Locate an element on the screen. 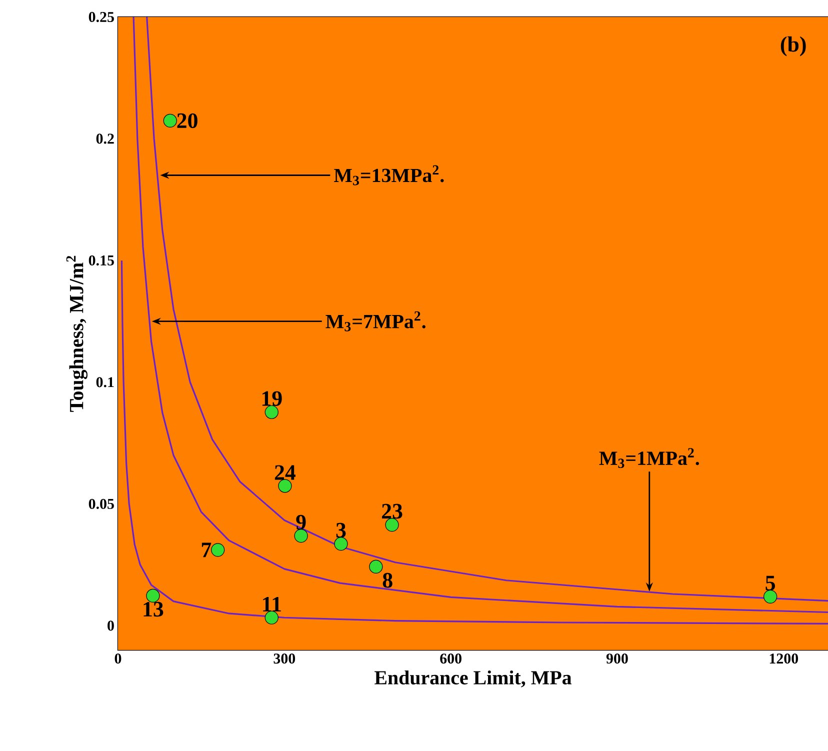  y-tick-label: 0.15 is located at coordinates (101, 260).